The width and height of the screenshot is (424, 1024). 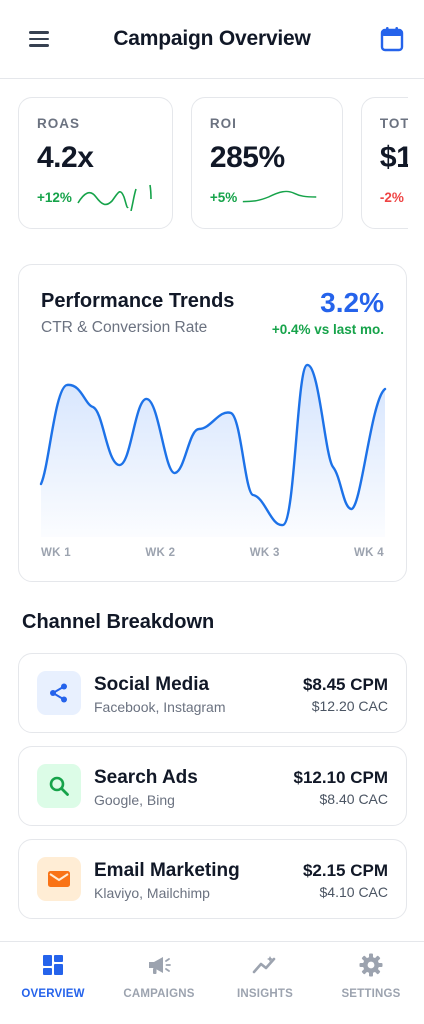 What do you see at coordinates (59, 786) in the screenshot?
I see `search-icon` at bounding box center [59, 786].